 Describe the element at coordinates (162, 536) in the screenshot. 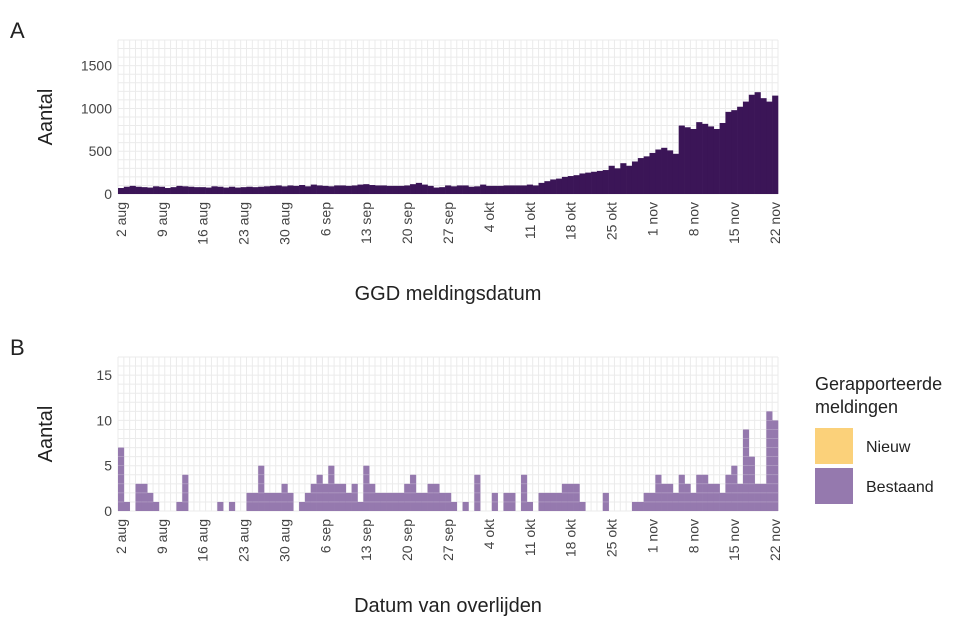

I see `x-tick-label: 9 aug` at that location.